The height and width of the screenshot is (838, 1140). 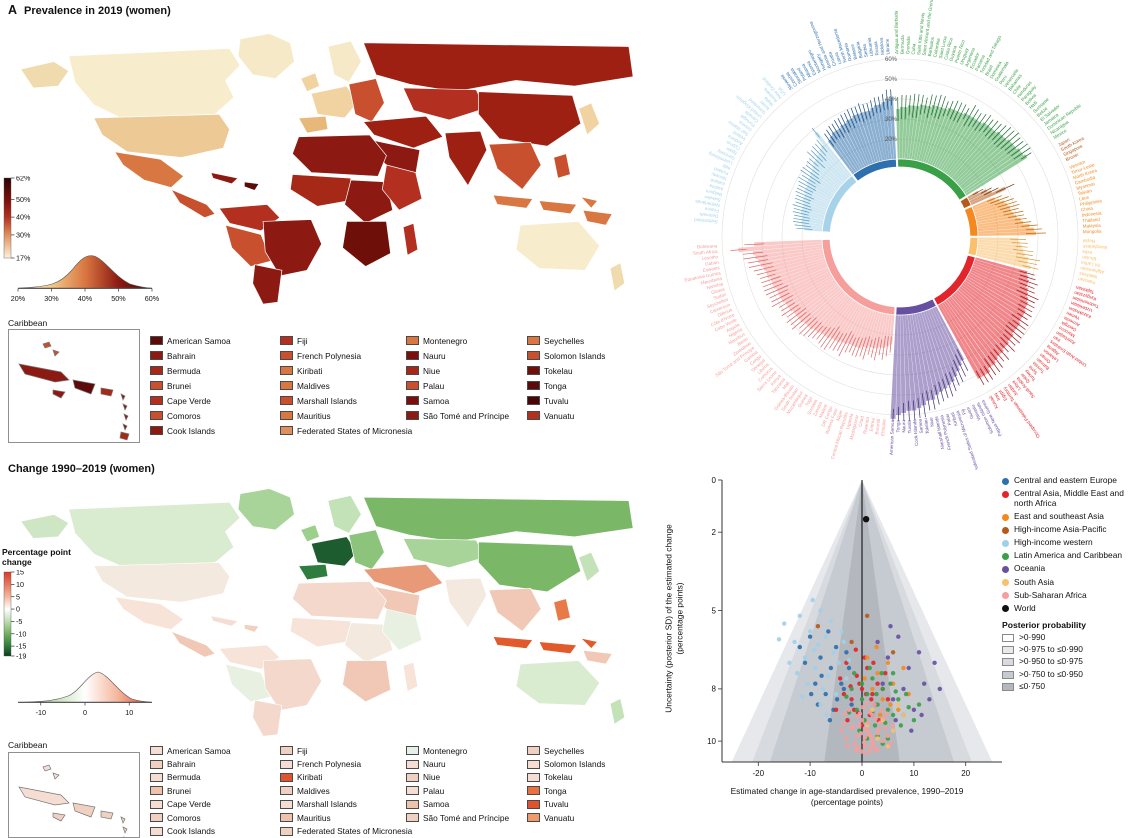 I want to click on country-label: Kyrgyzstan, so click(x=1085, y=296).